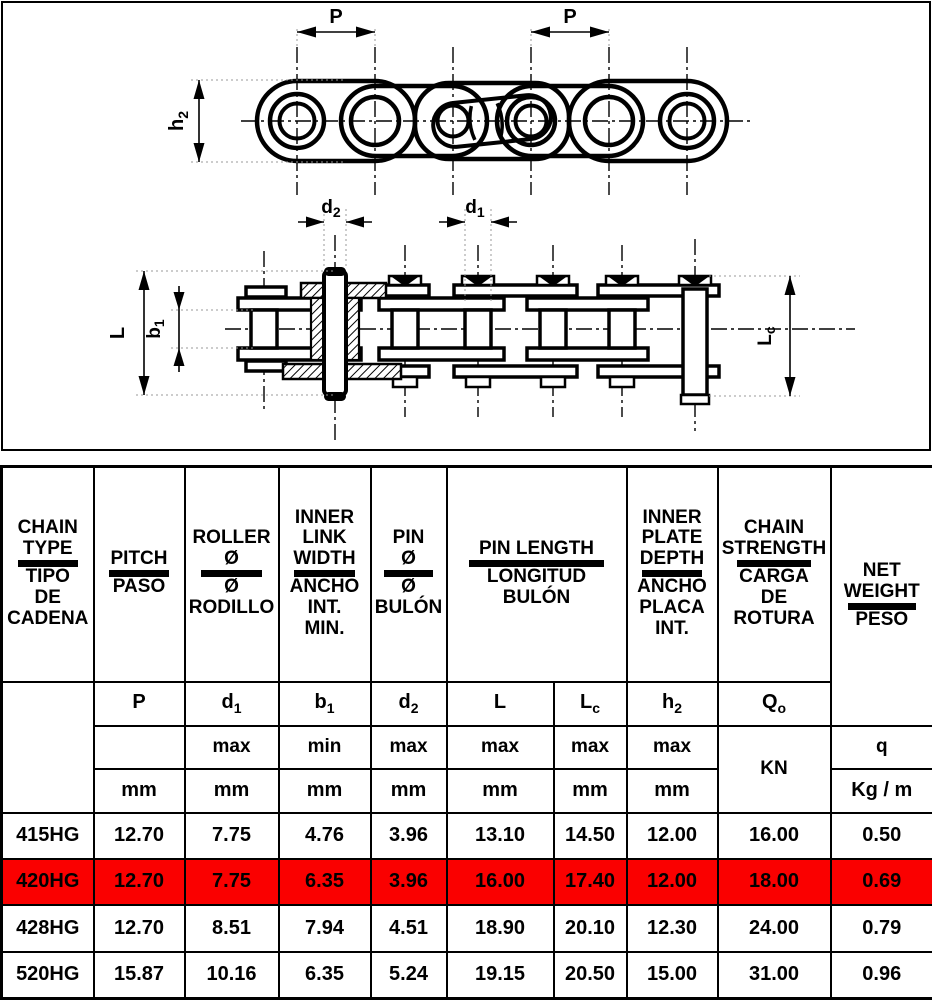  What do you see at coordinates (590, 703) in the screenshot?
I see `symbol-lc: Lc` at bounding box center [590, 703].